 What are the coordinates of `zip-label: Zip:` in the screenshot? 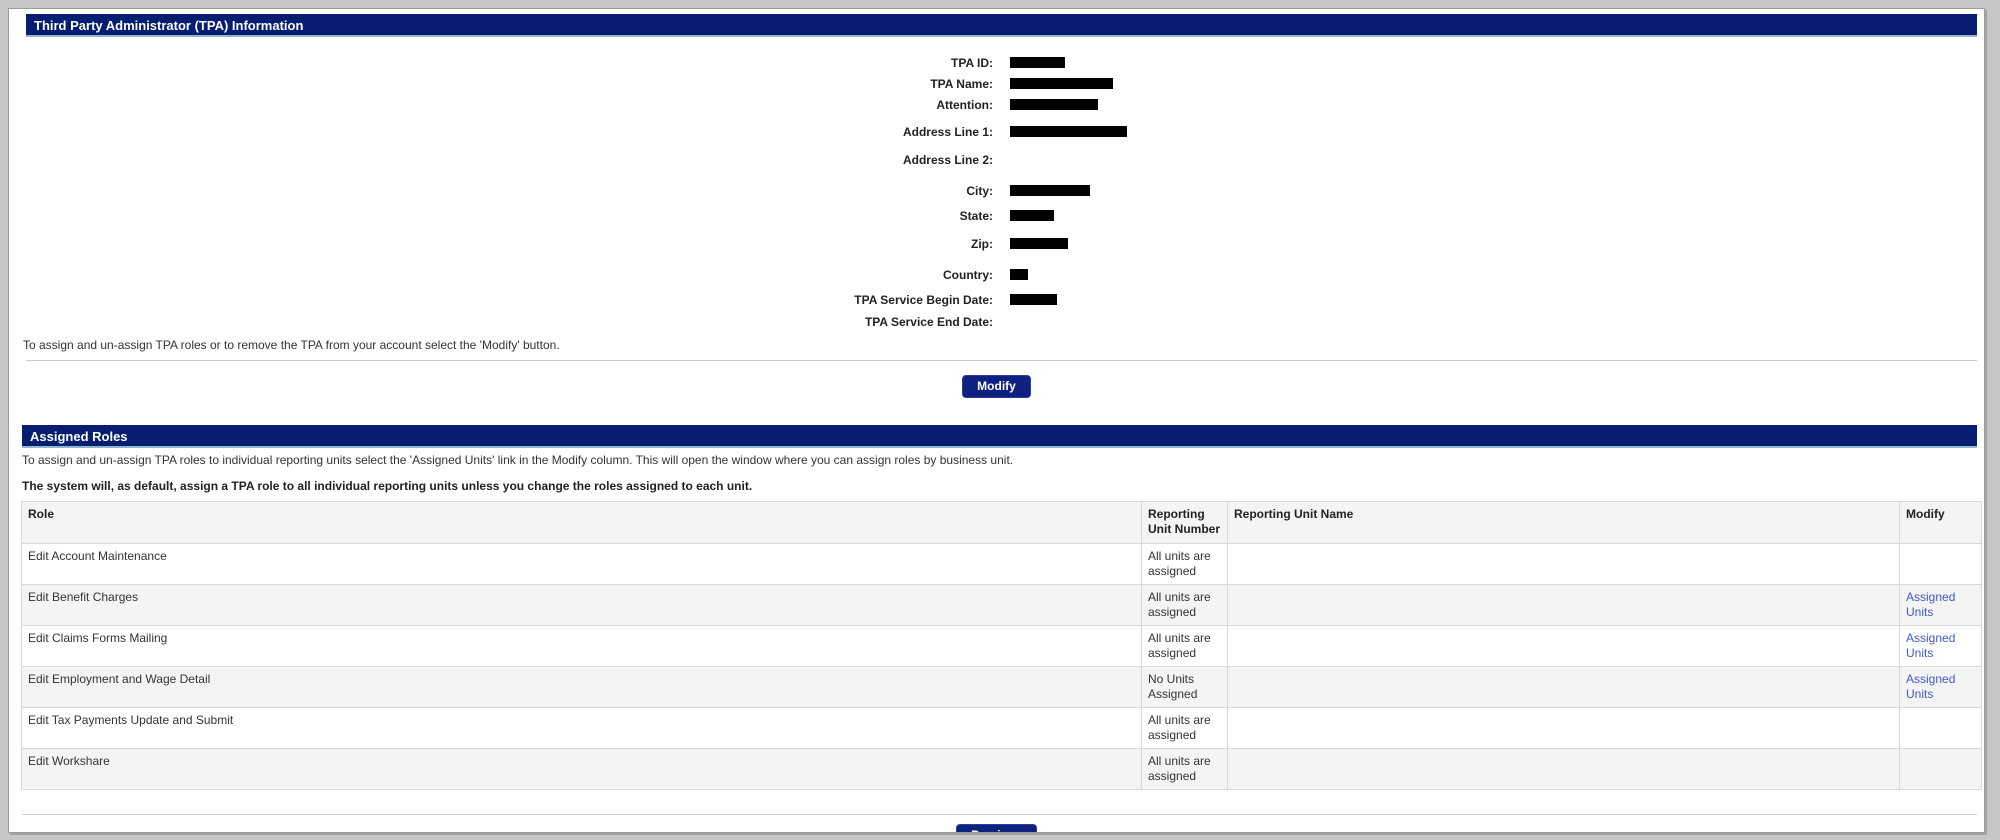 It's located at (982, 243).